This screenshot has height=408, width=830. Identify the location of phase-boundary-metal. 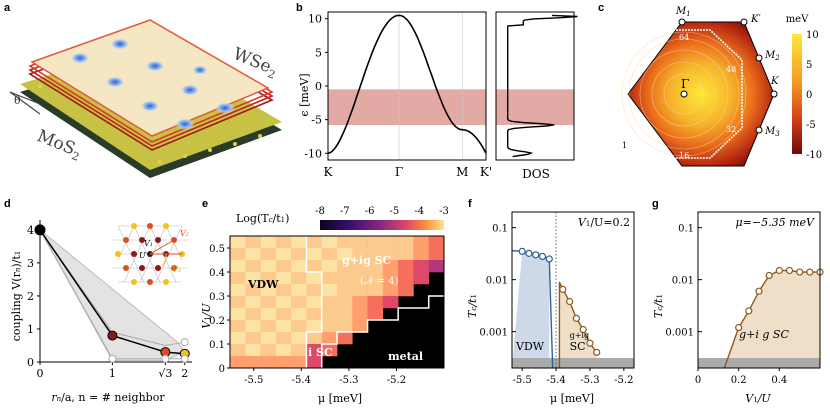
(382, 331).